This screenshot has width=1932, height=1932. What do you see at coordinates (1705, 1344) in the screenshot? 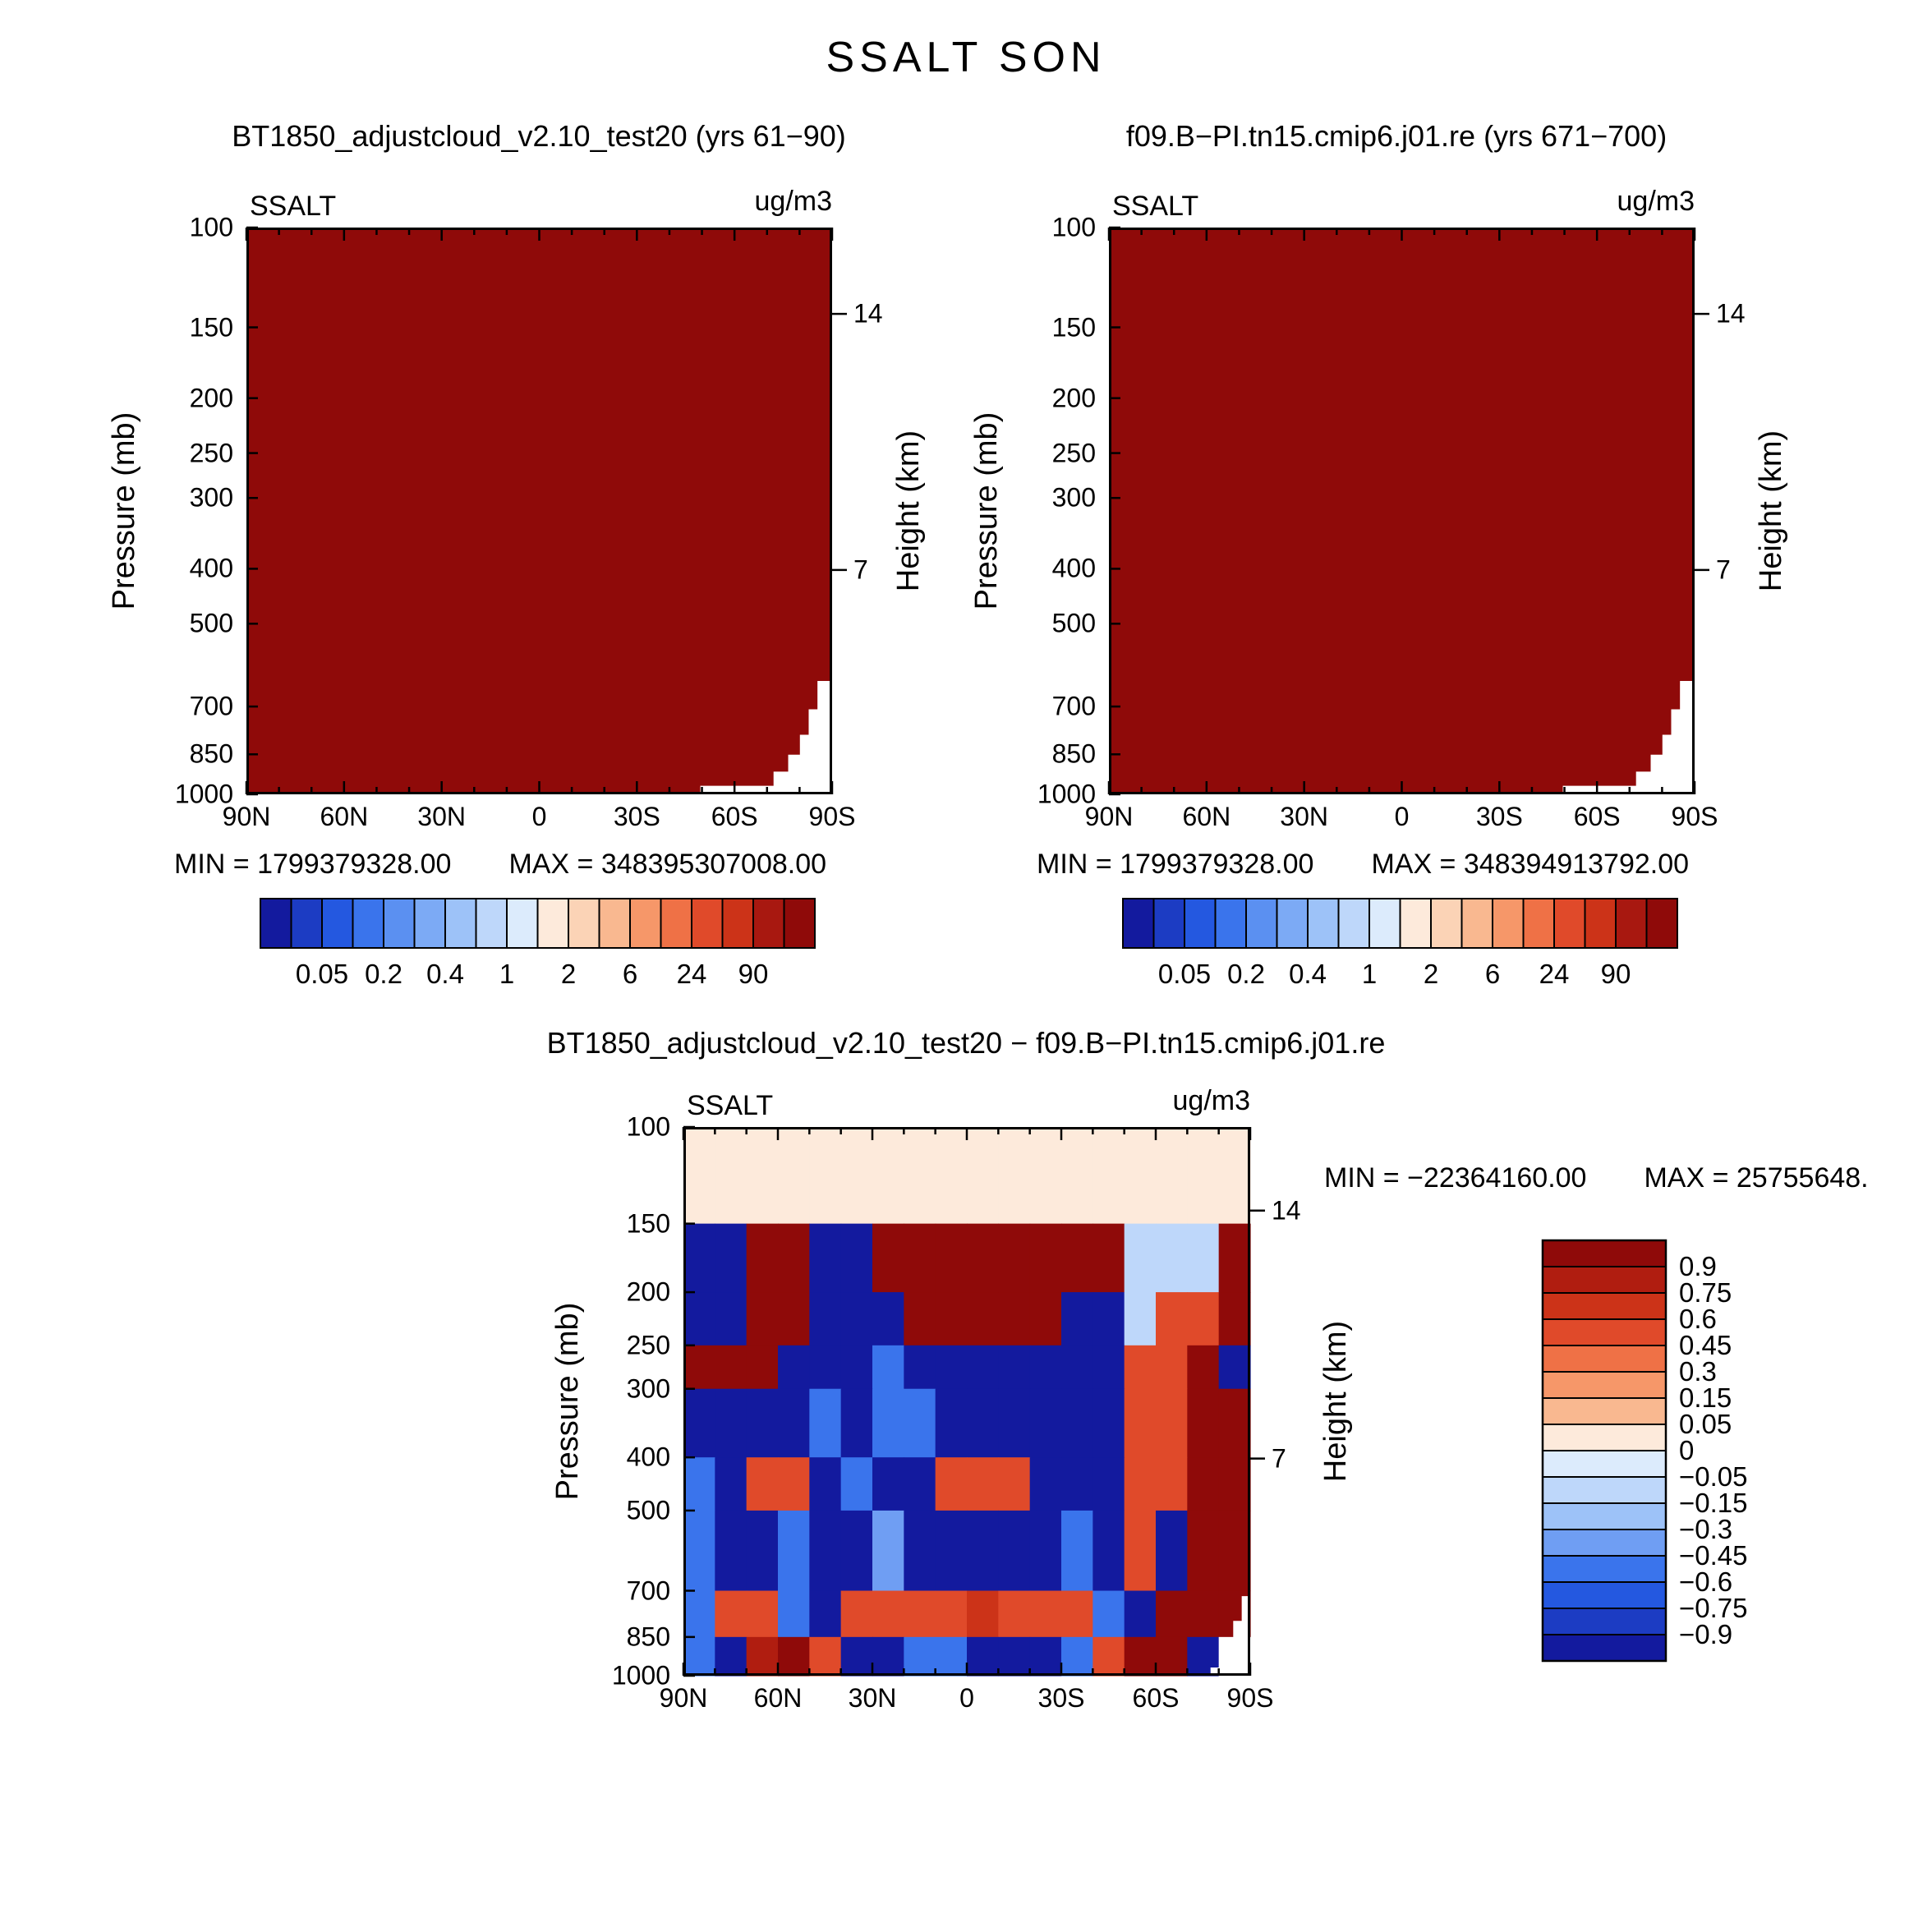
I see `colorbar-tick-label: 0.45` at bounding box center [1705, 1344].